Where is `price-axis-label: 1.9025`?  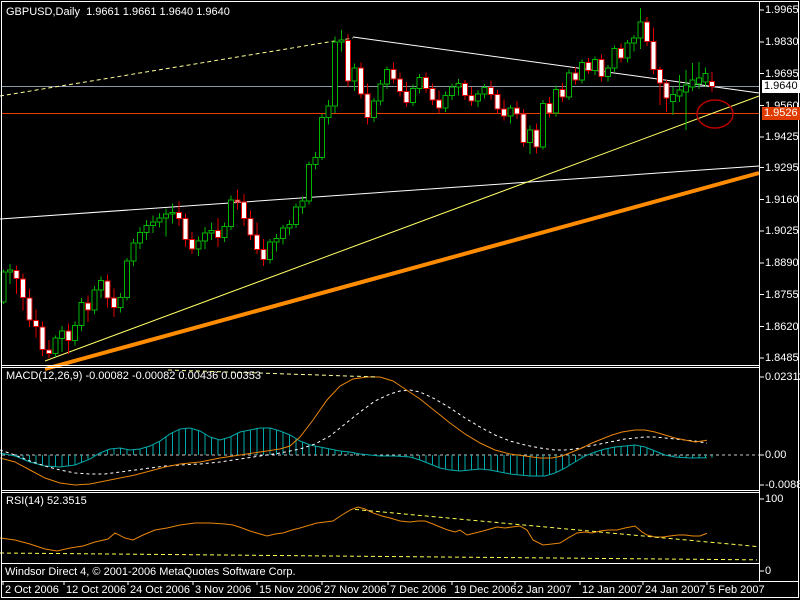 price-axis-label: 1.9025 is located at coordinates (782, 231).